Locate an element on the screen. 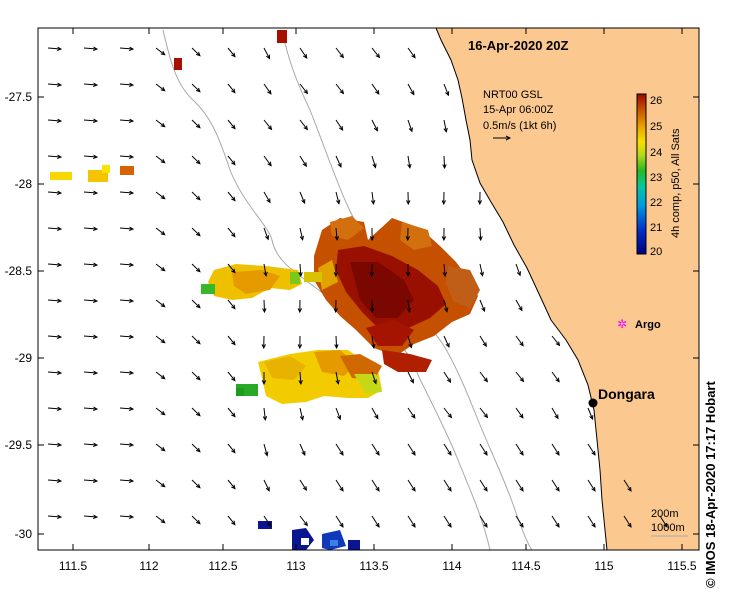 This screenshot has width=739, height=592. credit-label: © IMOS 18-Apr-2020 17:17 Hobart is located at coordinates (710, 484).